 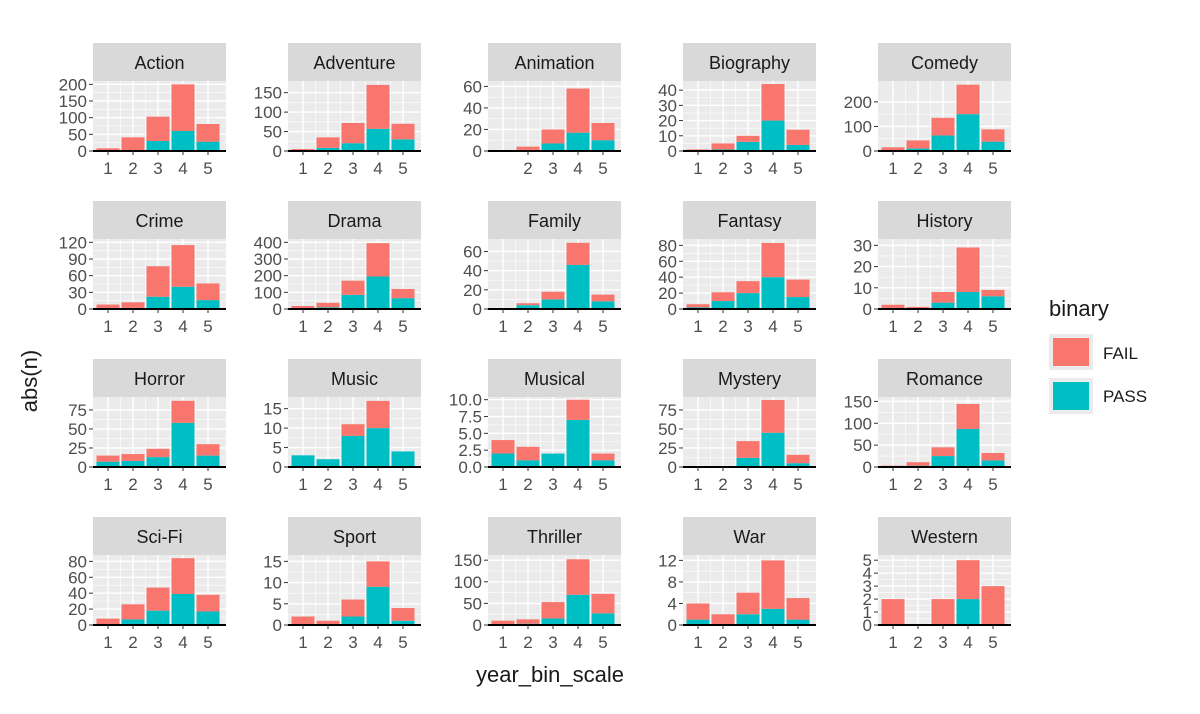 What do you see at coordinates (537, 584) in the screenshot?
I see `facet-panel-thriller: Thriller 0 50 100 150 1 2 3 4 5` at bounding box center [537, 584].